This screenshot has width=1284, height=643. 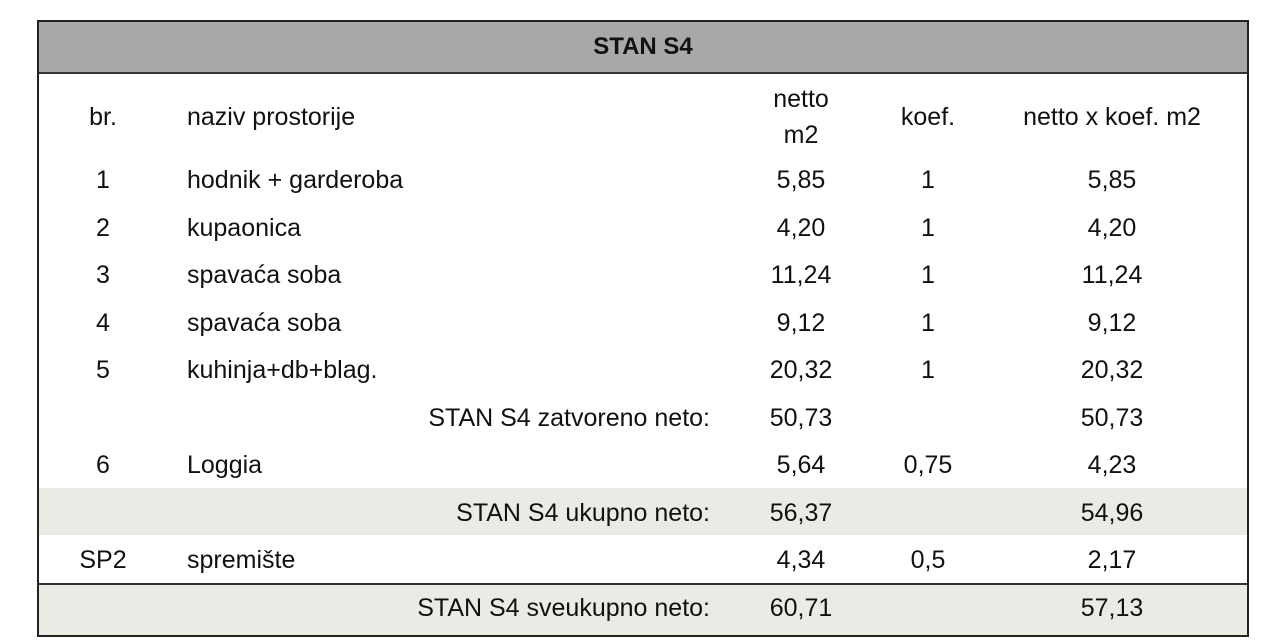 I want to click on net-area: 4,34, so click(x=801, y=560).